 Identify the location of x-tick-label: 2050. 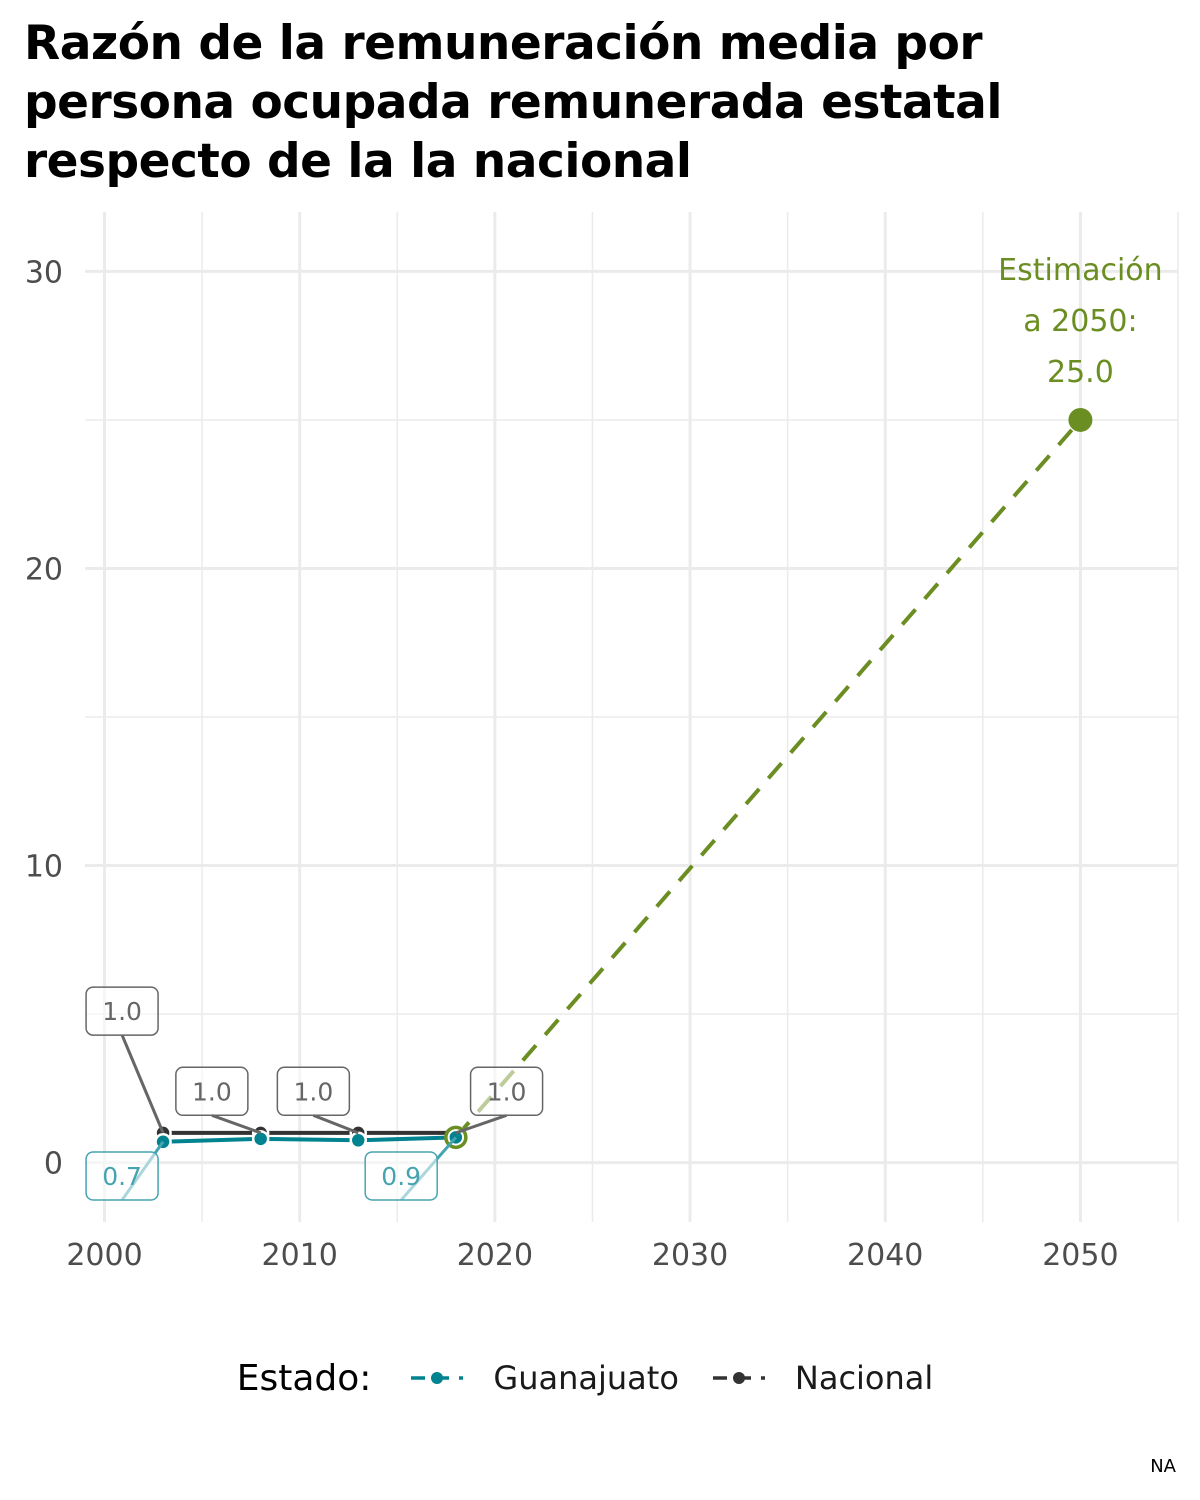
(1080, 1255).